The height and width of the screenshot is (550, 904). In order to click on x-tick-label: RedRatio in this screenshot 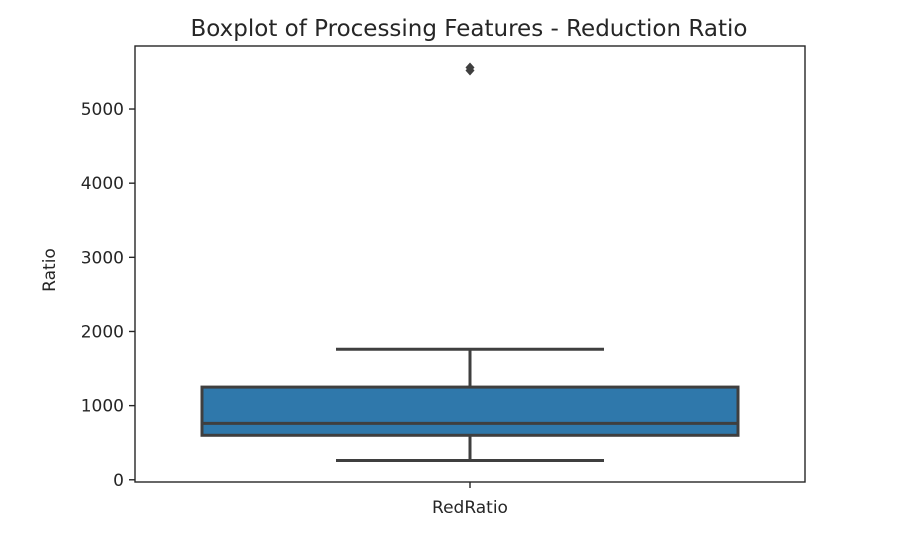, I will do `click(470, 508)`.